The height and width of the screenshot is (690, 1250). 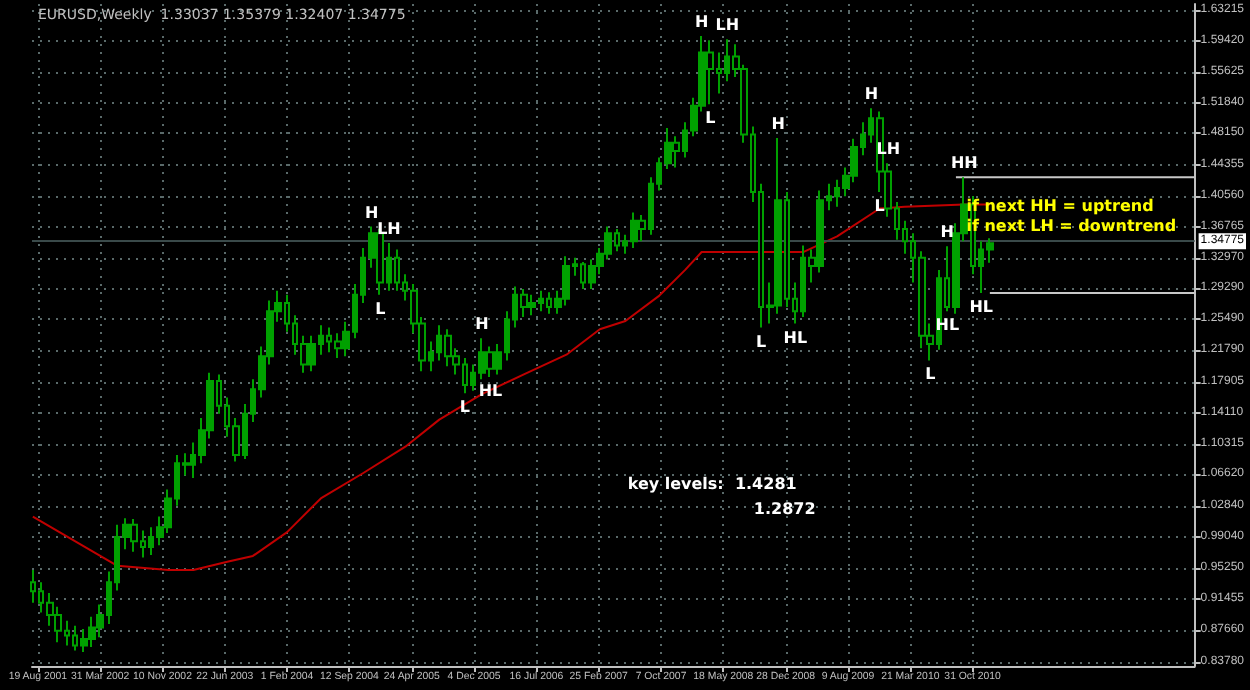 What do you see at coordinates (784, 509) in the screenshot?
I see `annotation: 1.2872` at bounding box center [784, 509].